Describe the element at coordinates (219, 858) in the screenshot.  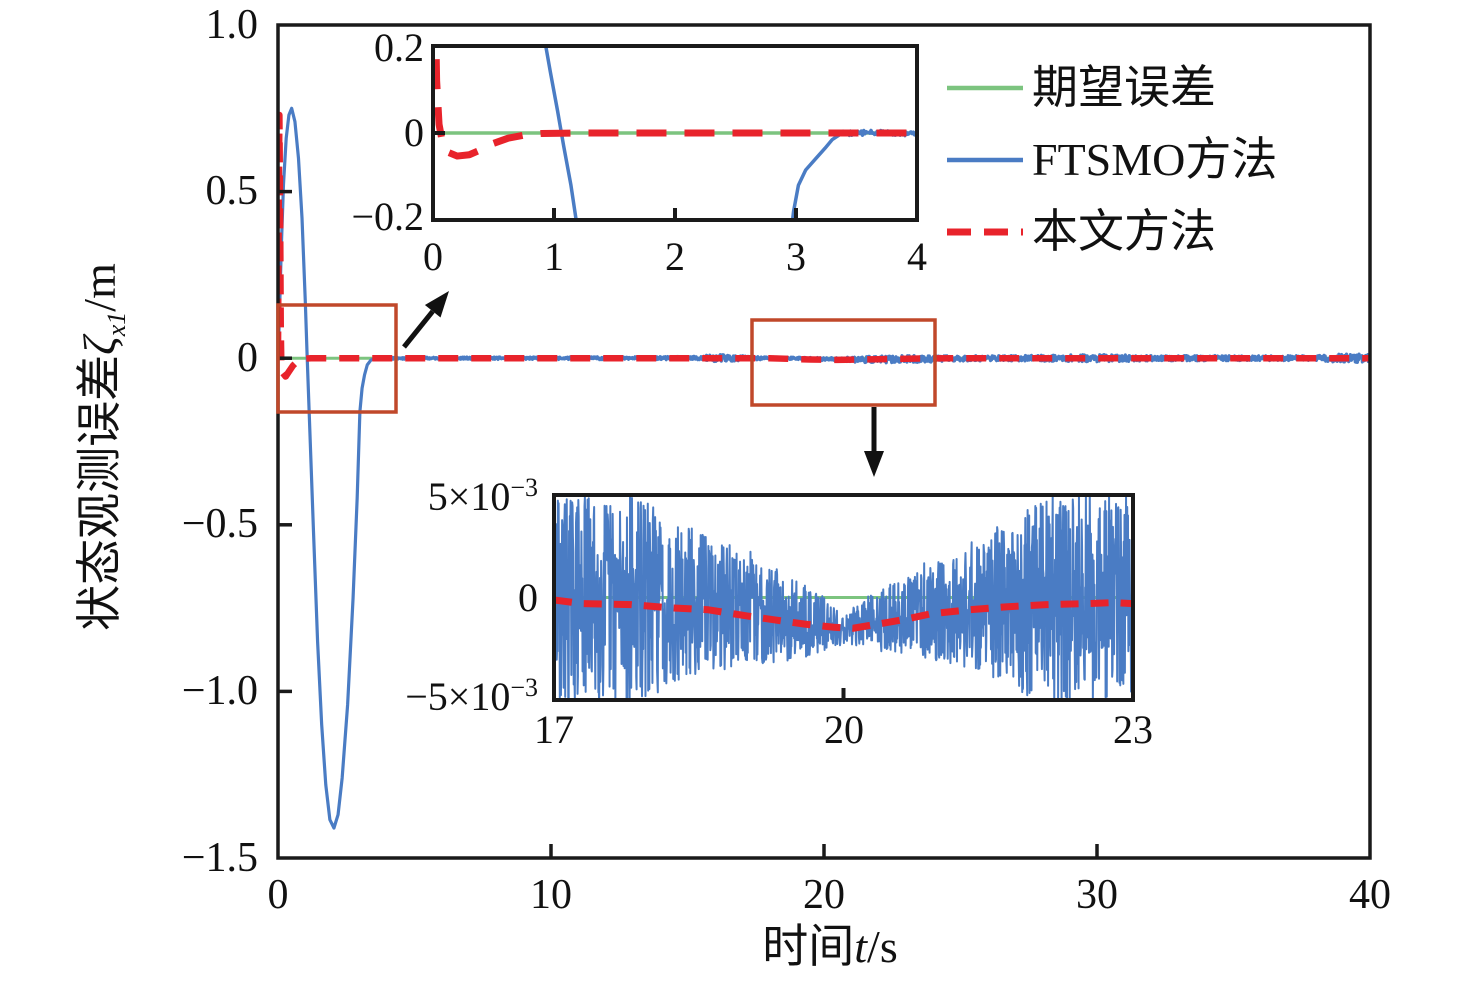
I see `main-ytick-m1_5: −1.5` at that location.